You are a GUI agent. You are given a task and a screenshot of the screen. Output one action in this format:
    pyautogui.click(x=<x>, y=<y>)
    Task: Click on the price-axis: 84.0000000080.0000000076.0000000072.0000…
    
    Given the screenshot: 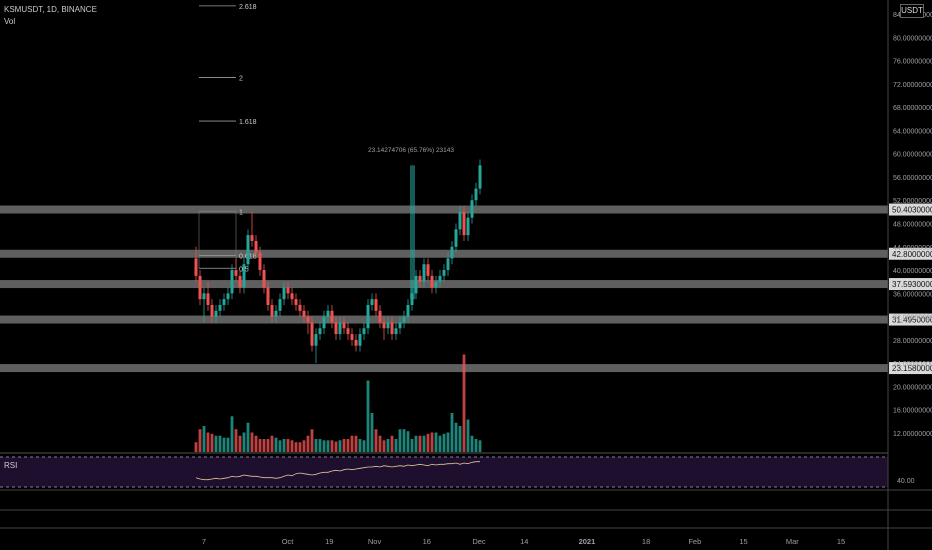 What is the action you would take?
    pyautogui.click(x=909, y=275)
    